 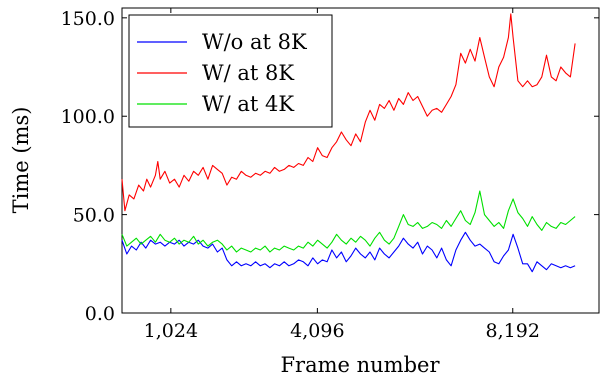 I want to click on legend-label-w-o-8k: W/o at 8K, so click(x=254, y=42).